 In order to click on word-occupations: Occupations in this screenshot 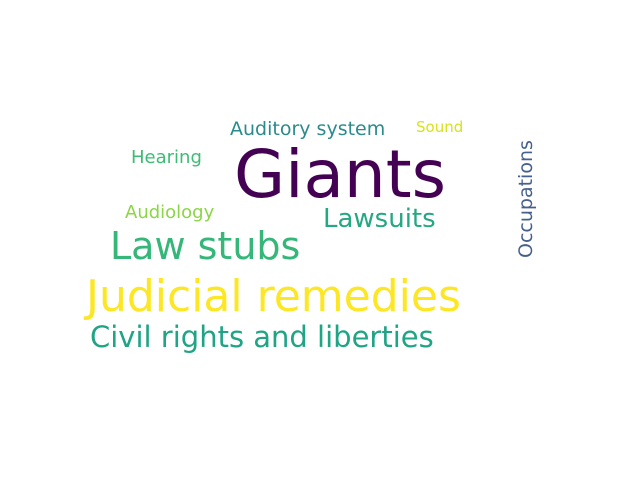, I will do `click(526, 199)`.